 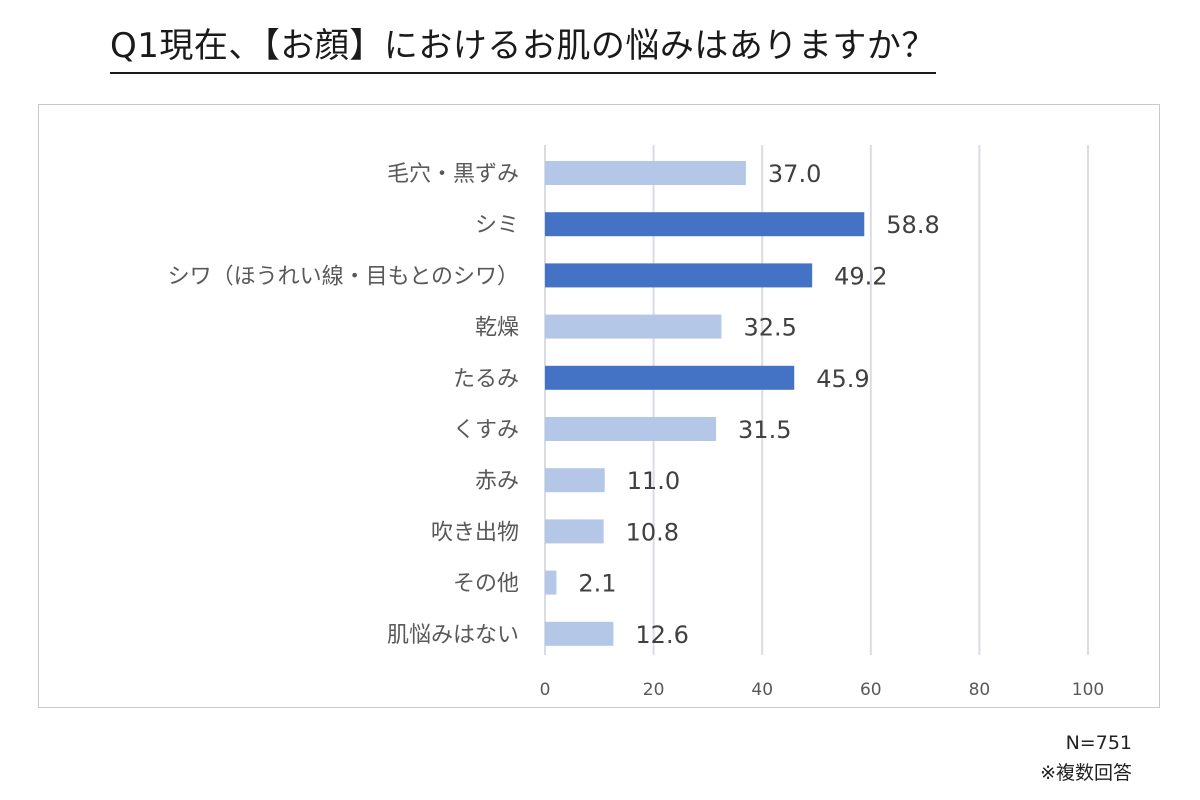 What do you see at coordinates (1098, 743) in the screenshot?
I see `sample-size-note: N=751` at bounding box center [1098, 743].